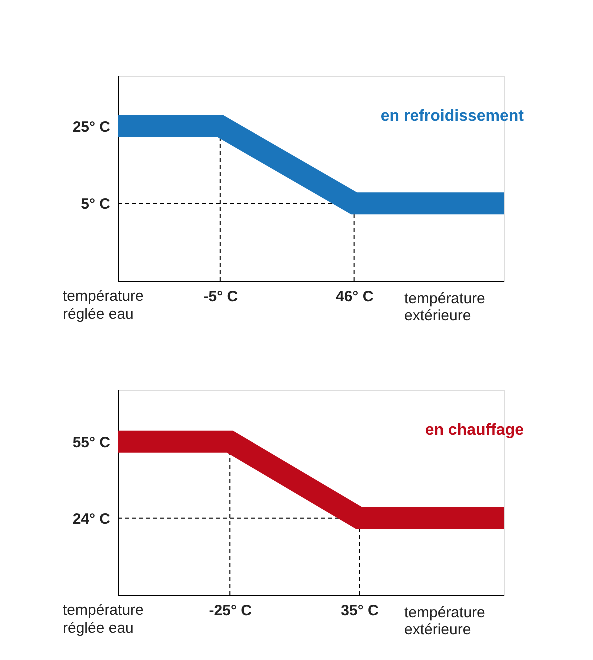 This screenshot has width=593, height=660. I want to click on text: en chauffage, so click(474, 430).